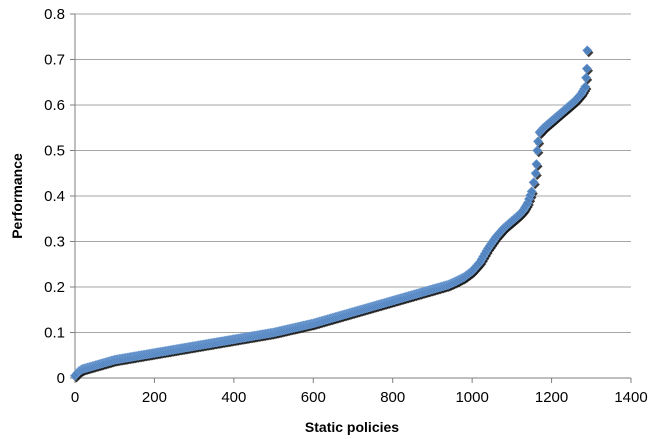  What do you see at coordinates (54, 60) in the screenshot?
I see `y-tick-label: 0.7` at bounding box center [54, 60].